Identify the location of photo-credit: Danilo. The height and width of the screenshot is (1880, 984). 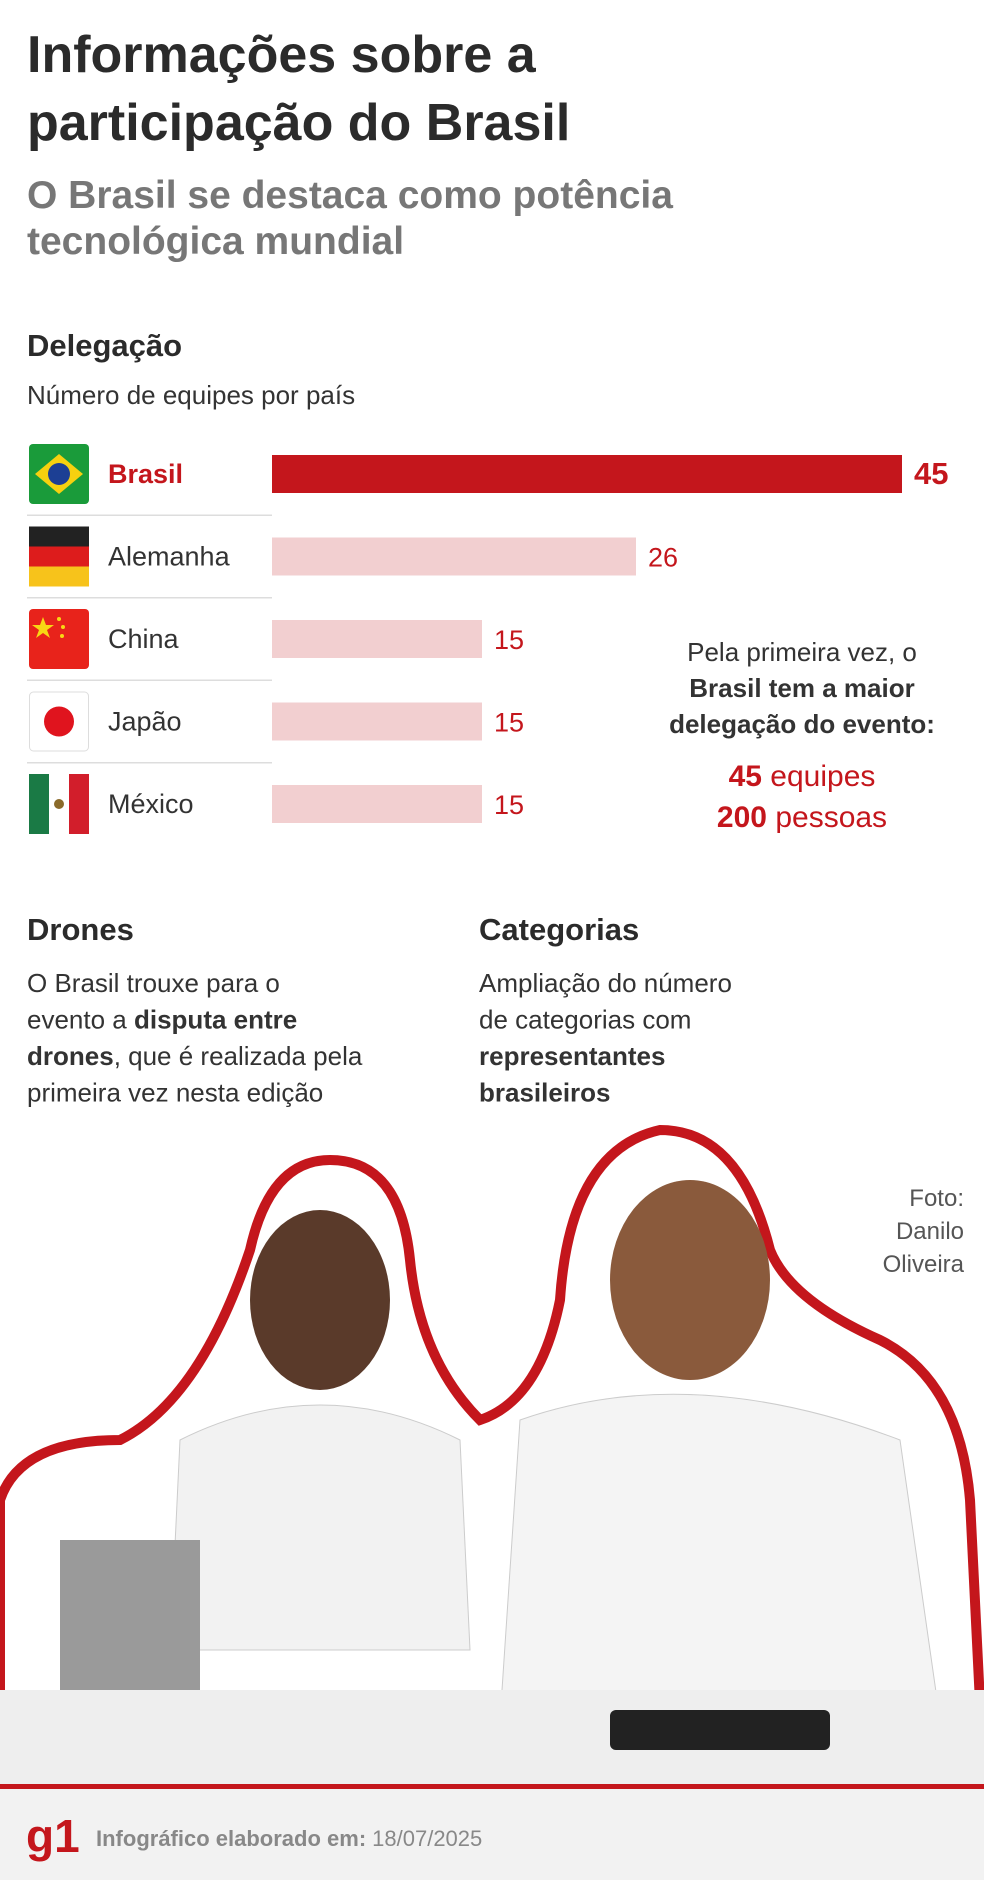
(930, 1231).